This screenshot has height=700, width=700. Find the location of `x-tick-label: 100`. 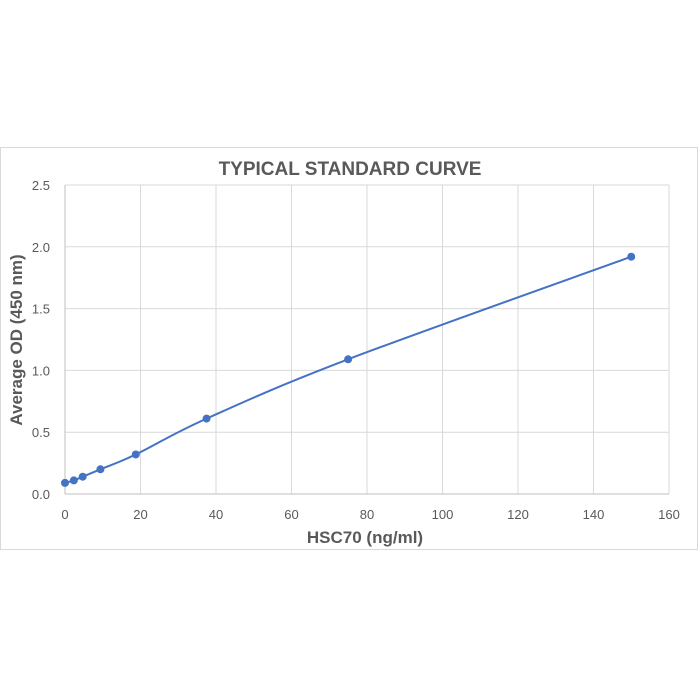

x-tick-label: 100 is located at coordinates (443, 514).